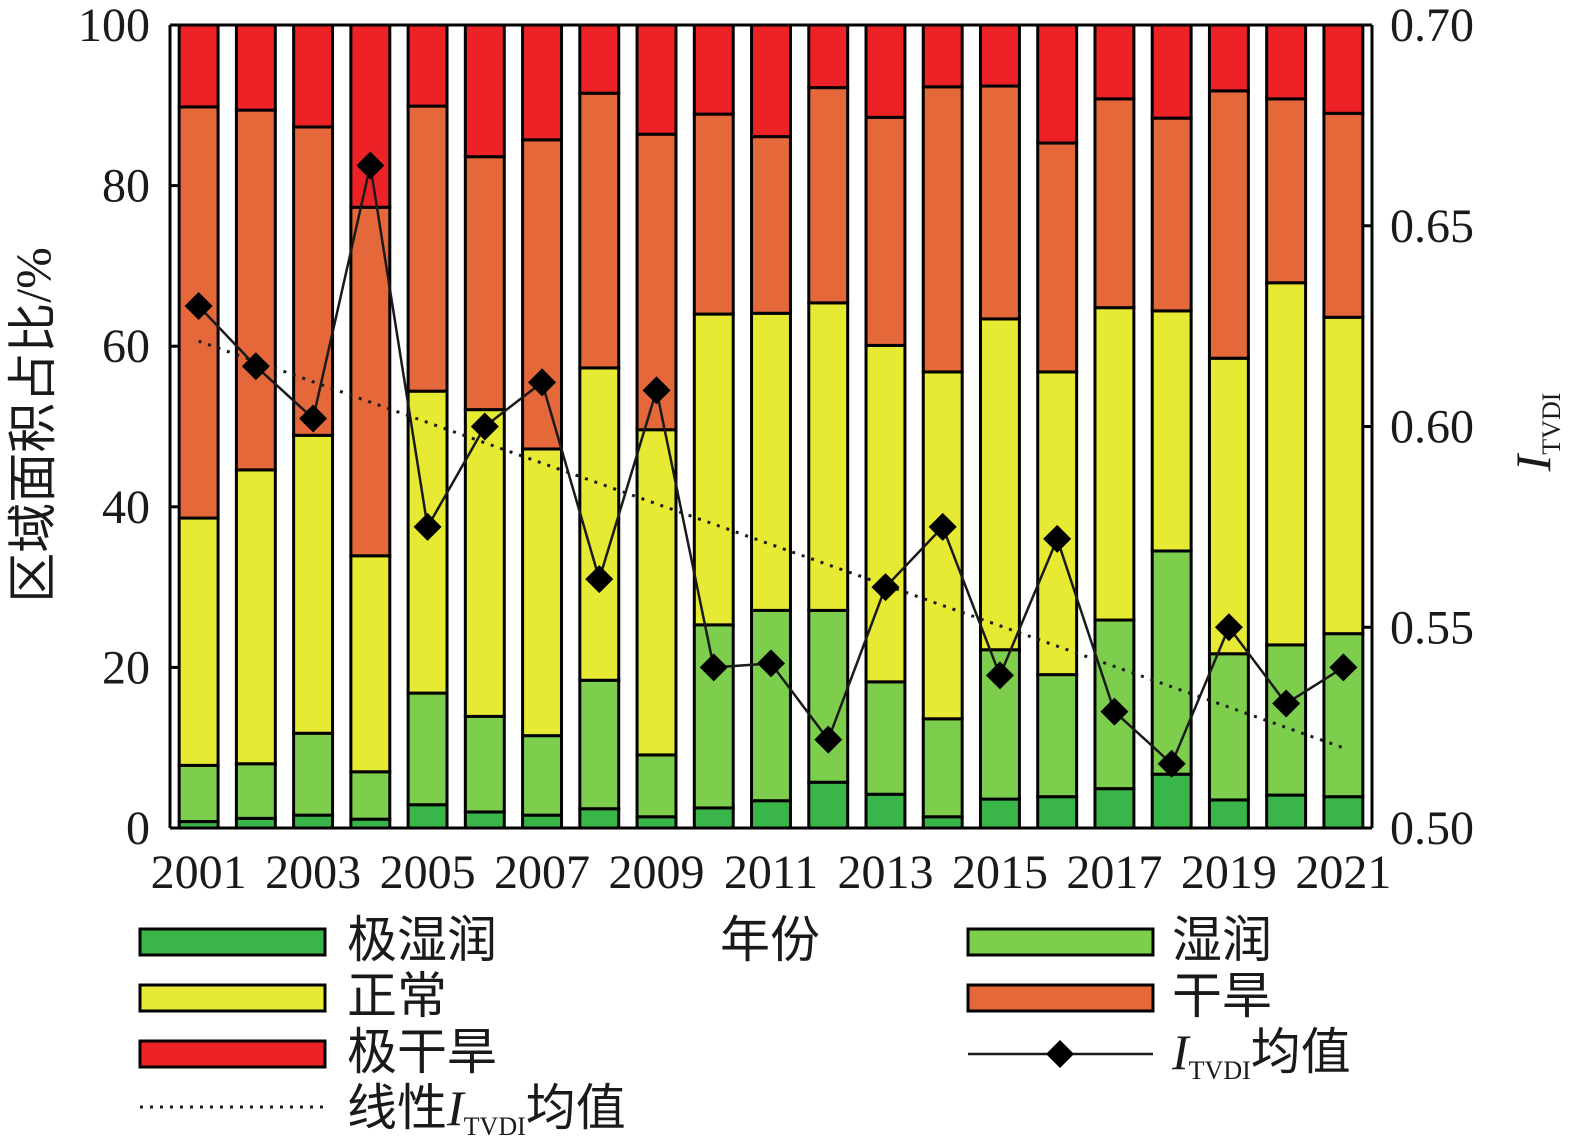 The width and height of the screenshot is (1575, 1147). Describe the element at coordinates (1228, 814) in the screenshot. I see `bar-segment-2019-extremely-wet` at that location.